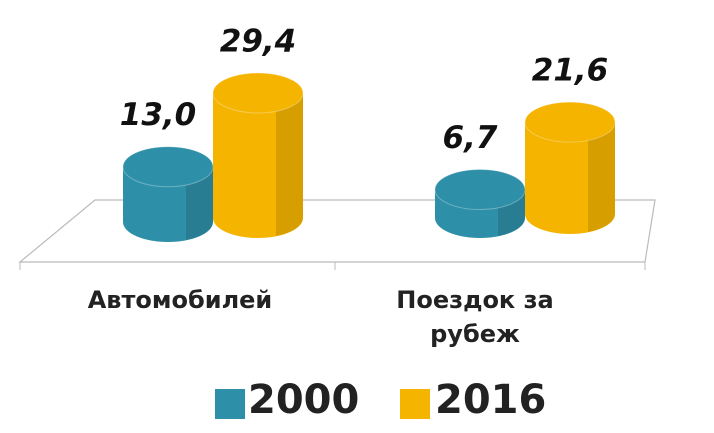 Image resolution: width=714 pixels, height=433 pixels. What do you see at coordinates (491, 400) in the screenshot?
I see `legend-label: 2016` at bounding box center [491, 400].